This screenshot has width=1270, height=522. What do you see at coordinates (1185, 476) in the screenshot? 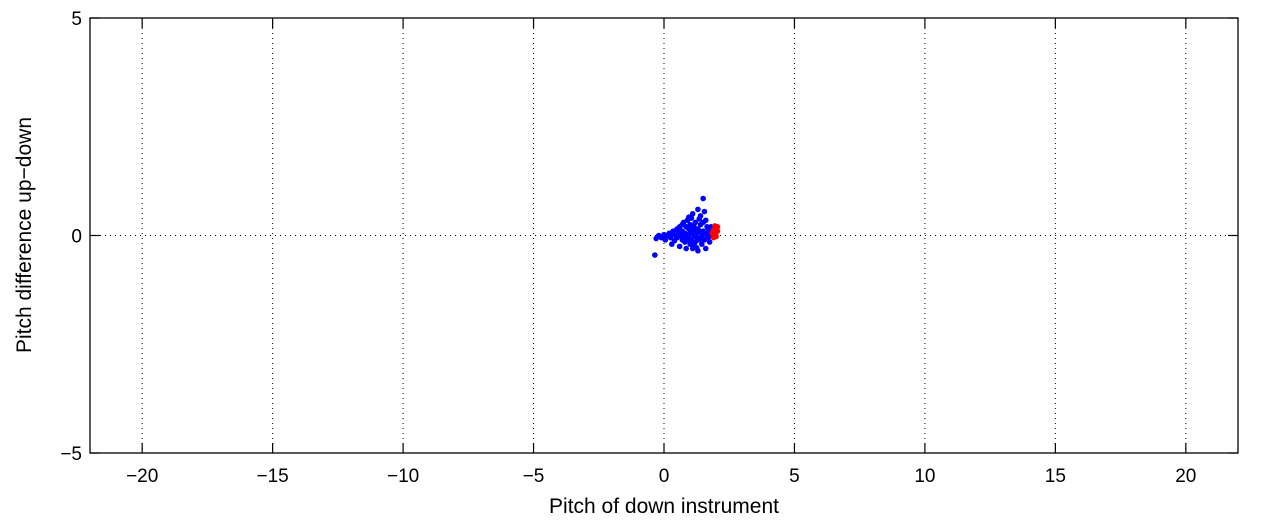
I see `x-tick-label: 20` at bounding box center [1185, 476].